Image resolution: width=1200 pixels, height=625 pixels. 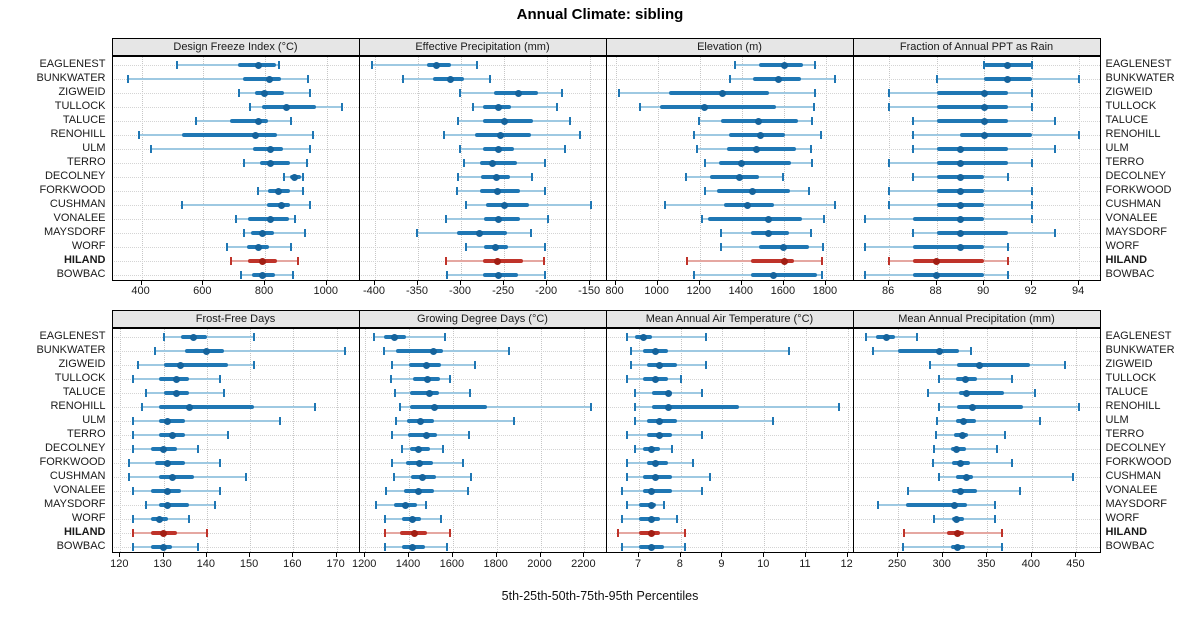 I want to click on median-dot-bowbac, so click(x=652, y=547).